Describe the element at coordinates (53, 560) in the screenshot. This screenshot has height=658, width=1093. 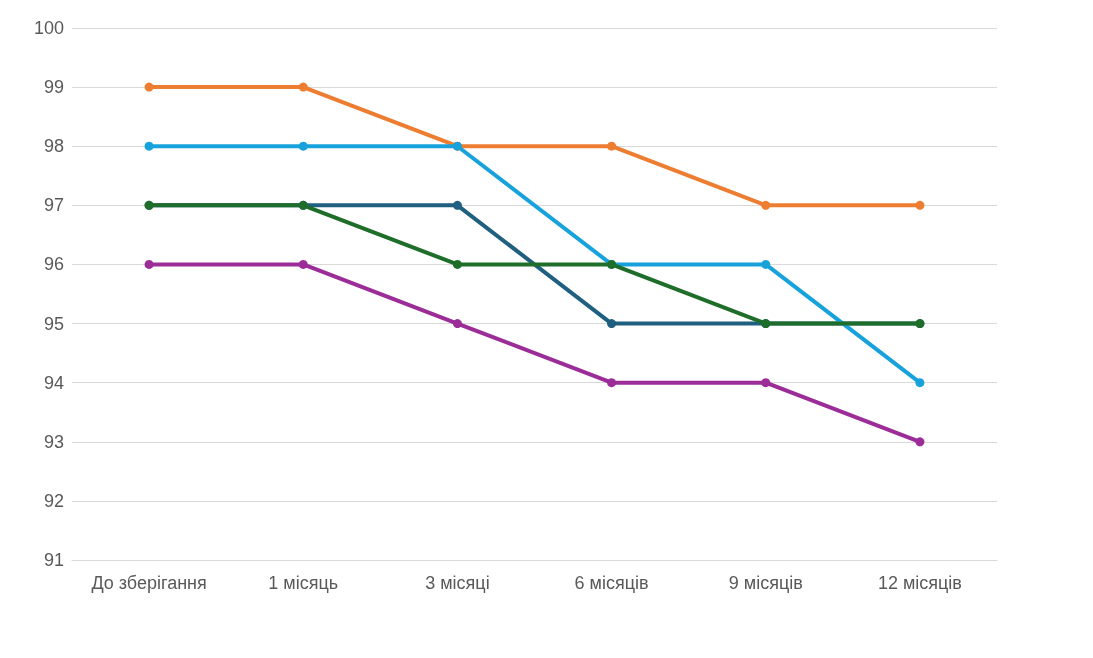
I see `y-tick-label: 91` at that location.